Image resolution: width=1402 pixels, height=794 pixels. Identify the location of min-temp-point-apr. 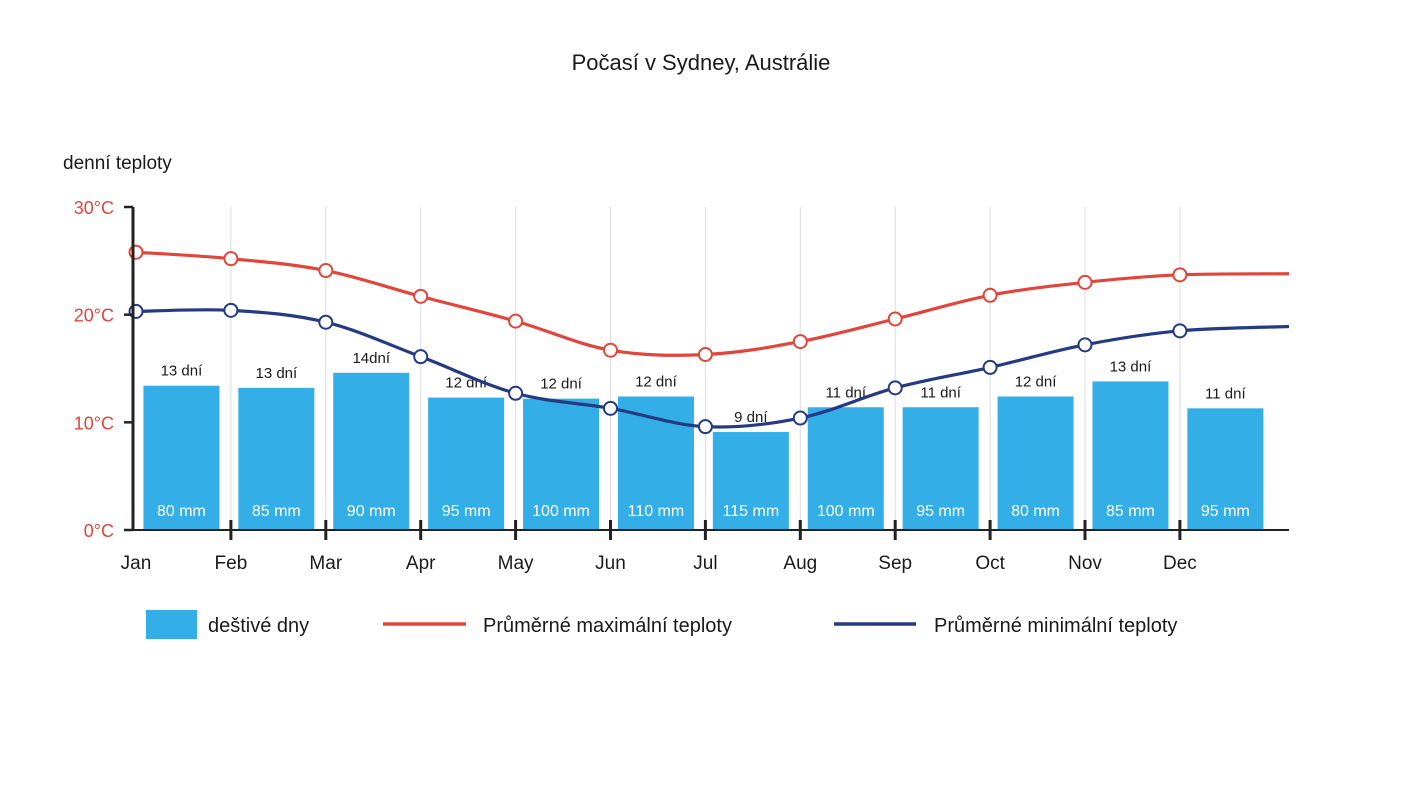
(421, 357).